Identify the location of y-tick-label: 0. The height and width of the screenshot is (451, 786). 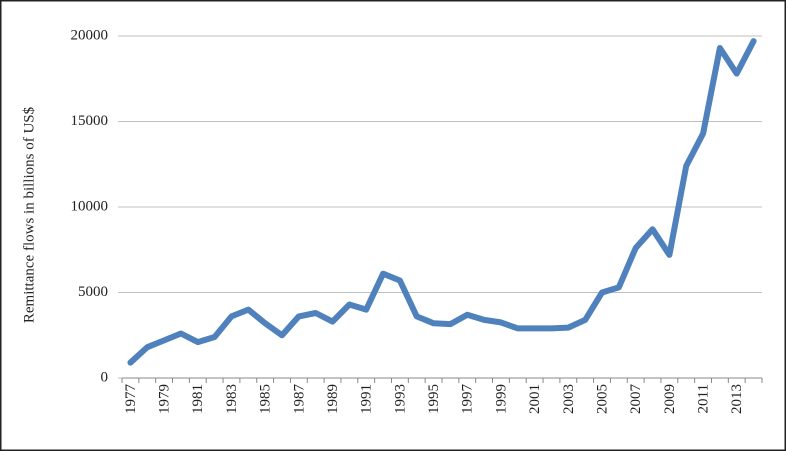
(105, 377).